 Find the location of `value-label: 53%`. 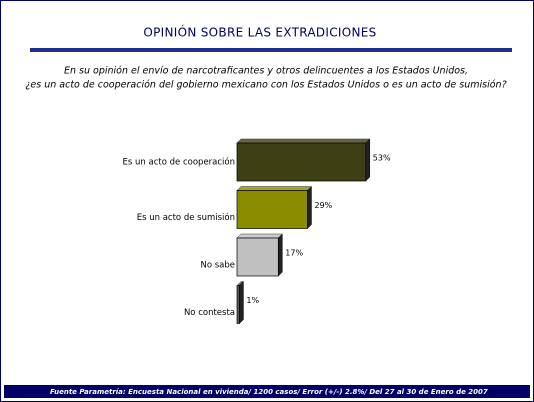

value-label: 53% is located at coordinates (382, 158).